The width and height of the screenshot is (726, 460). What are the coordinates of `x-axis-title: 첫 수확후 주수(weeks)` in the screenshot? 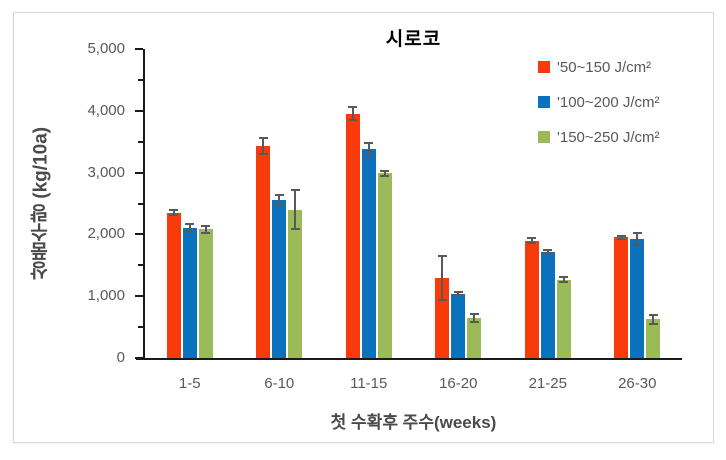 It's located at (413, 422).